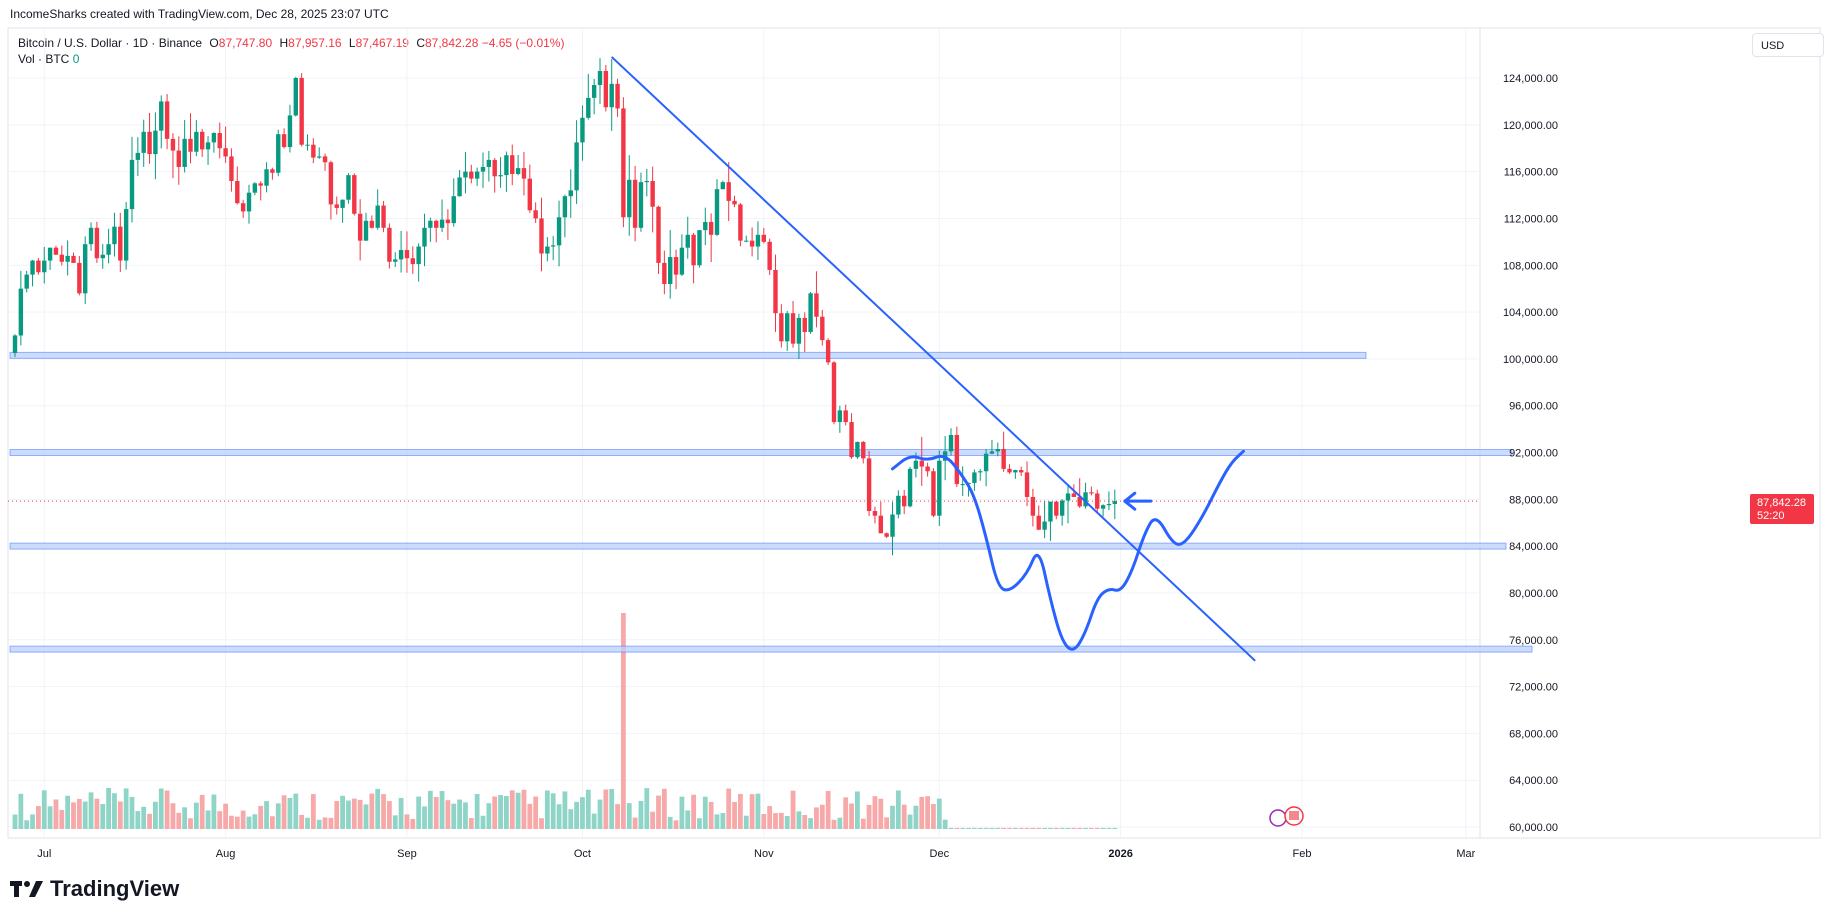  I want to click on volume-label: Vol · BTC, so click(44, 59).